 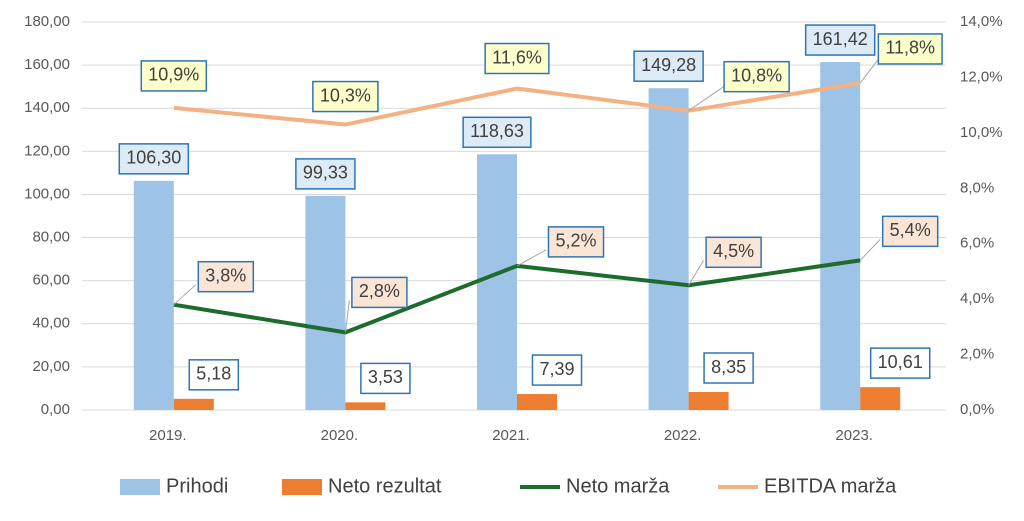 What do you see at coordinates (51, 280) in the screenshot?
I see `y-tick-label: 60,00` at bounding box center [51, 280].